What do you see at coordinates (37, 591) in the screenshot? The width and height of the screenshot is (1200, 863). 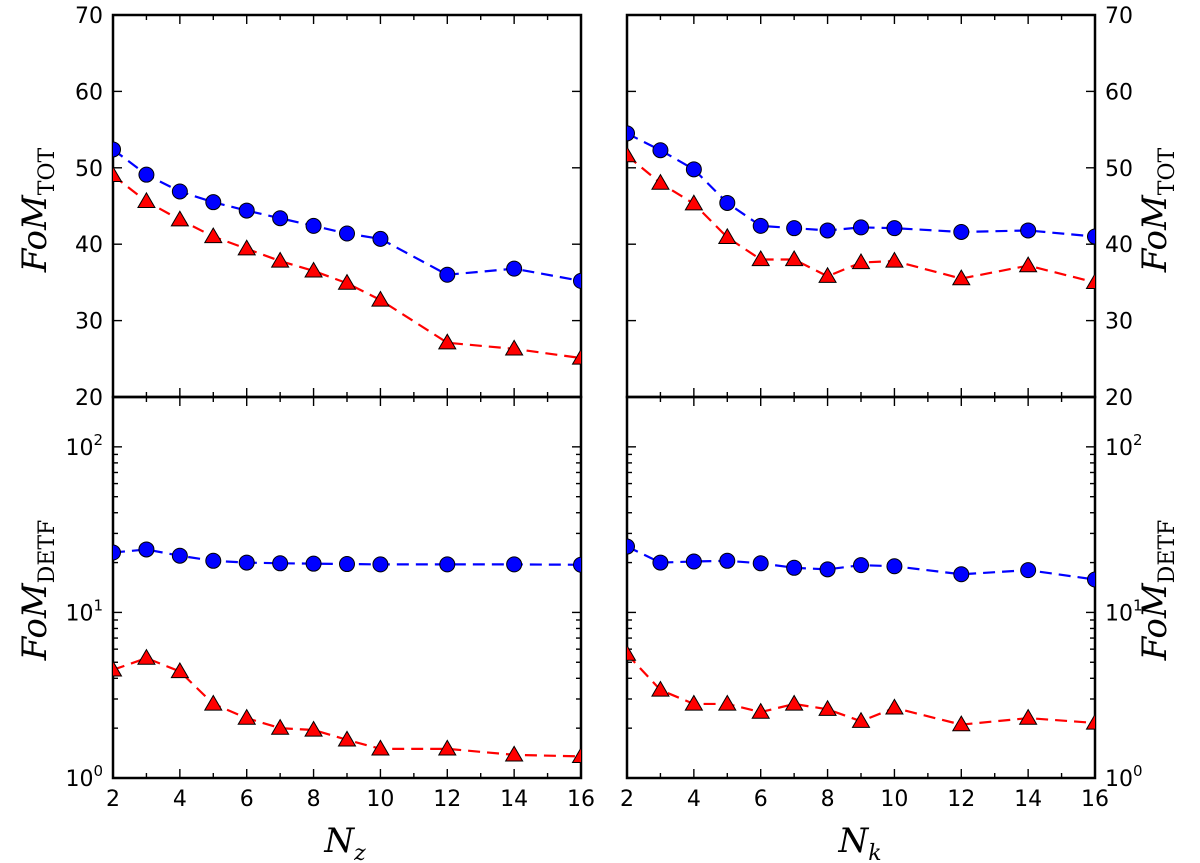 I see `y-axis-label-bottom-left: FoMDETF` at bounding box center [37, 591].